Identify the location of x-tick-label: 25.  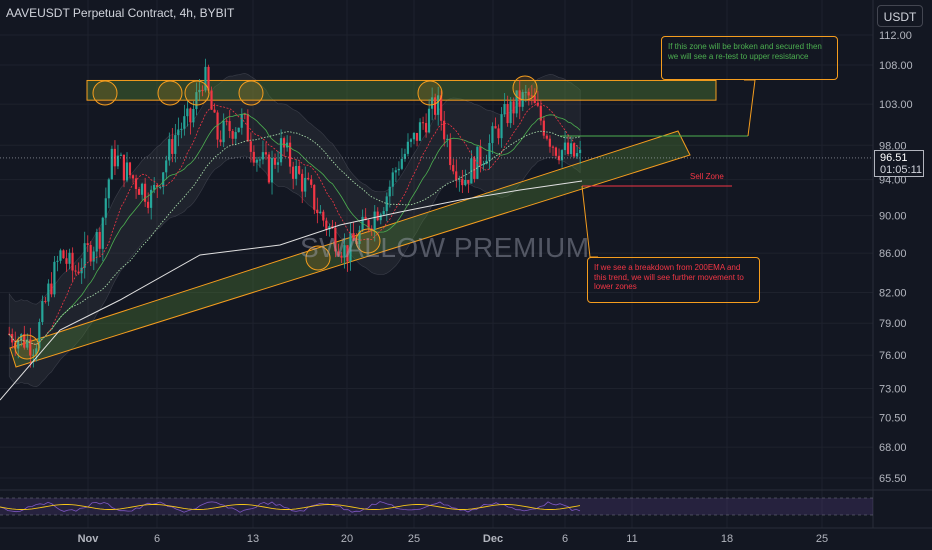
(414, 539).